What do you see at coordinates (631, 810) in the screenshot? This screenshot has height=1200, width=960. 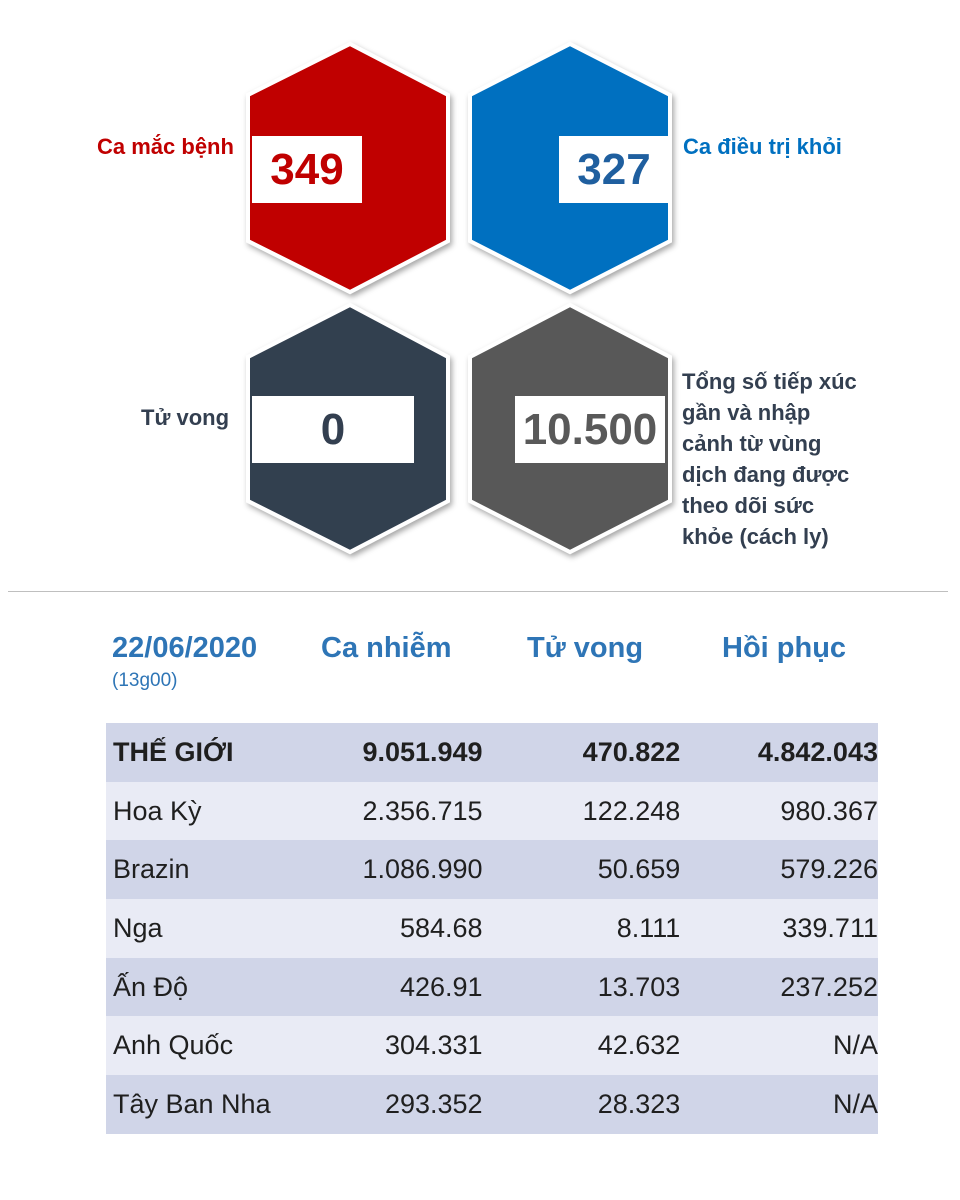 I see `deaths-value: 122.248` at bounding box center [631, 810].